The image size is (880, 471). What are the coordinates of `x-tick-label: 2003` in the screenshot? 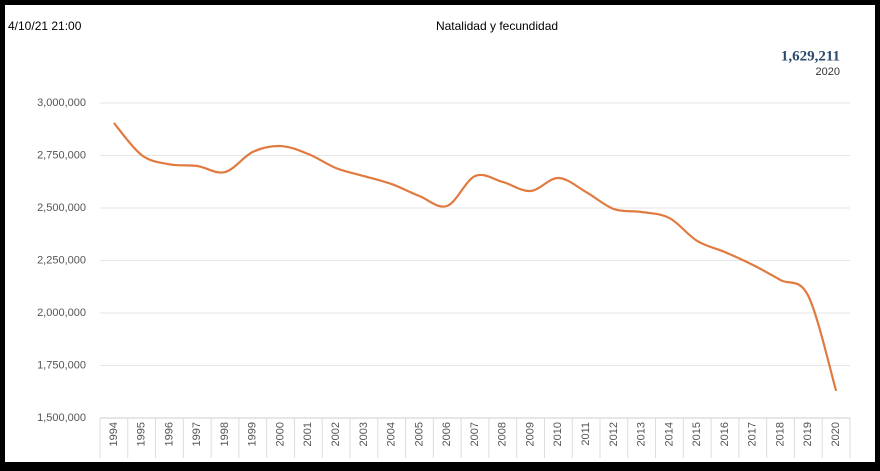 It's located at (364, 434).